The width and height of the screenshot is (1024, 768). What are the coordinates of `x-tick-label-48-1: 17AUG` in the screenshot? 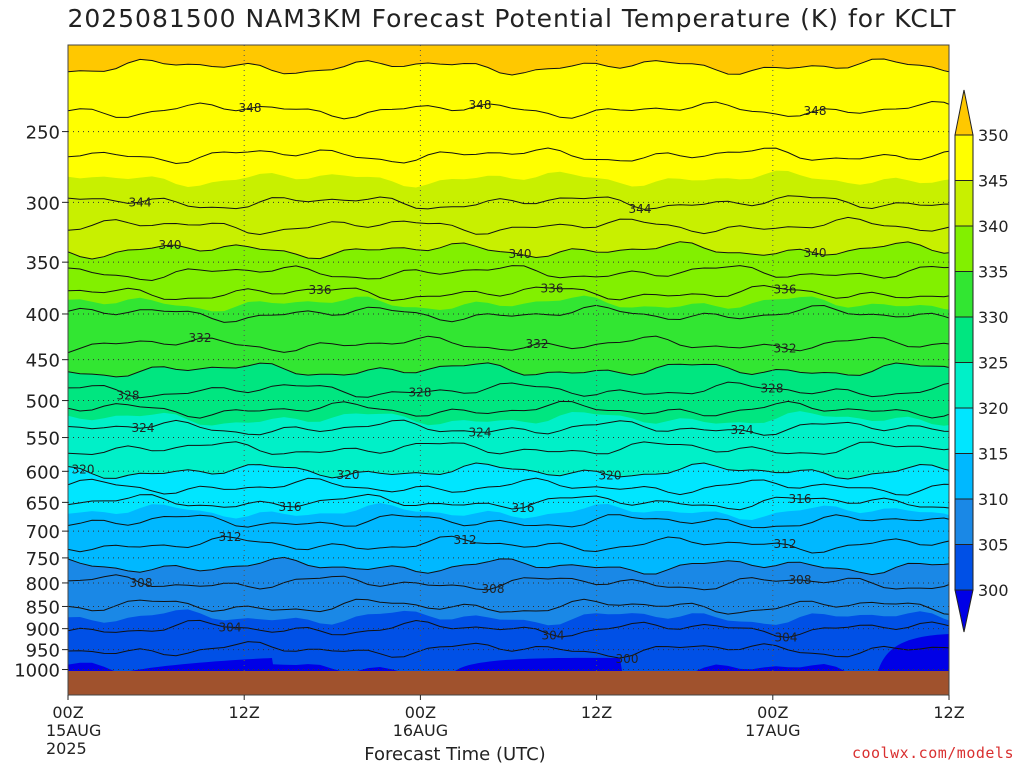 It's located at (772, 730).